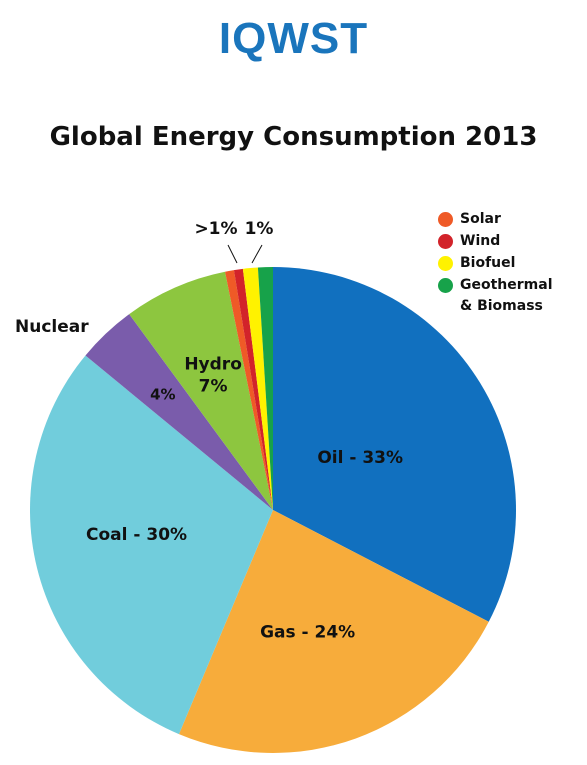 Image resolution: width=587 pixels, height=765 pixels. I want to click on outside-label-less-1: >1%, so click(215, 229).